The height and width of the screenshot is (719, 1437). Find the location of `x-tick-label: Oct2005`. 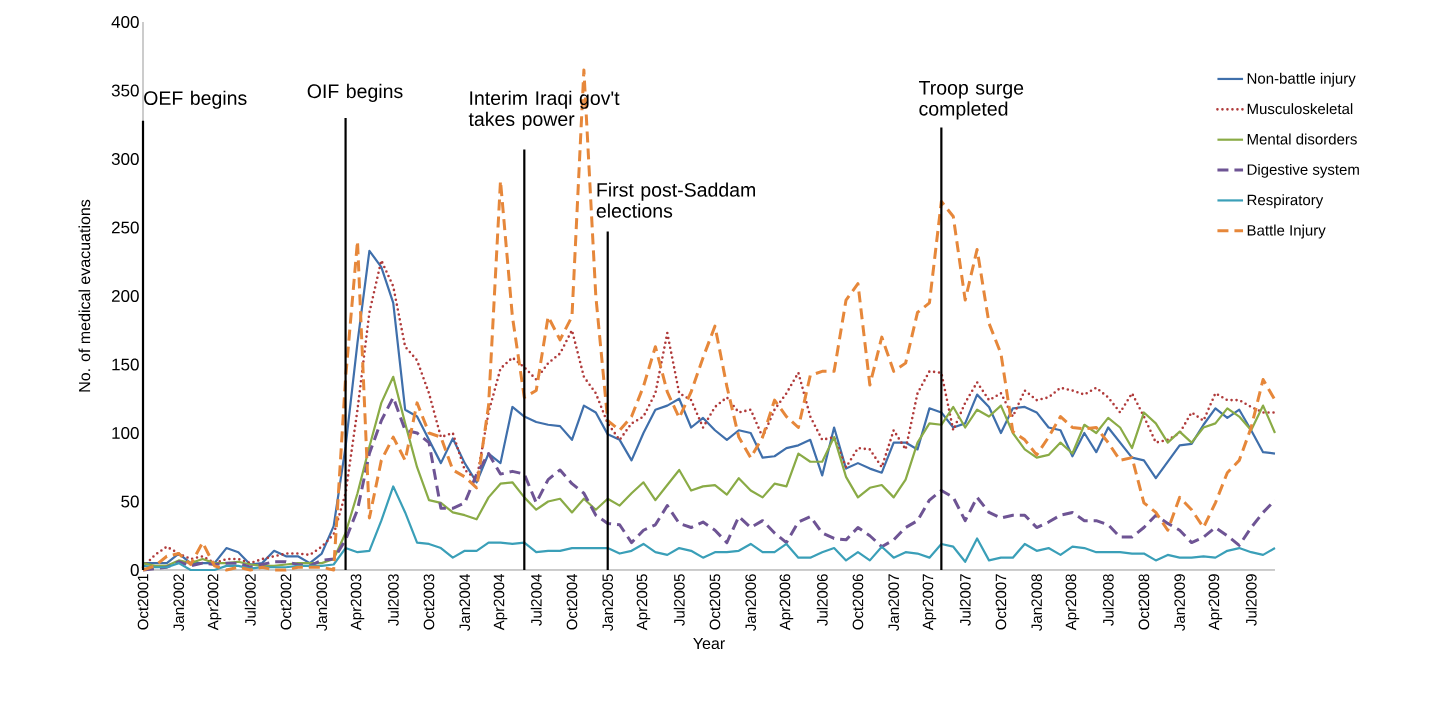

x-tick-label: Oct2005 is located at coordinates (715, 602).